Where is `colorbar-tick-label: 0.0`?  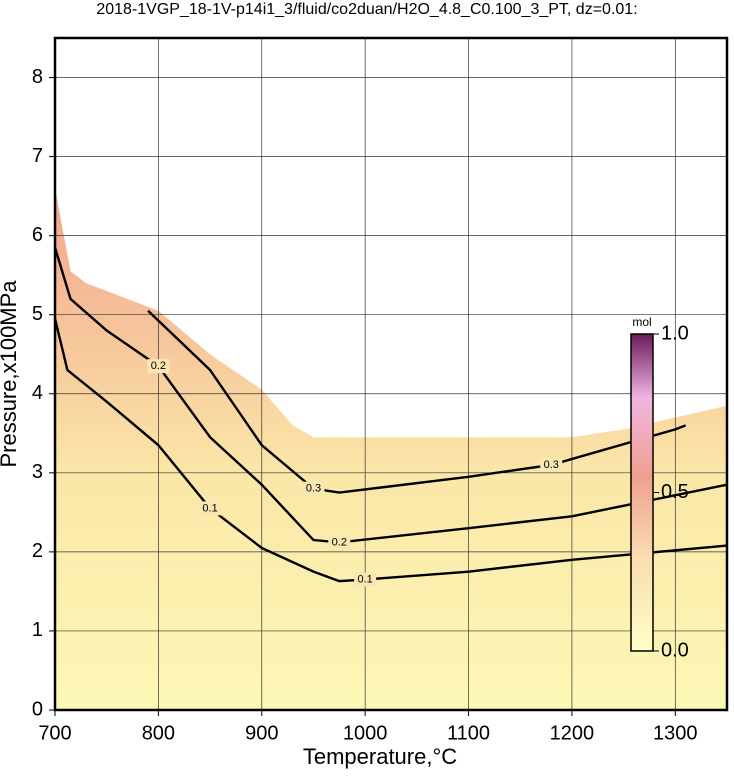 colorbar-tick-label: 0.0 is located at coordinates (675, 650).